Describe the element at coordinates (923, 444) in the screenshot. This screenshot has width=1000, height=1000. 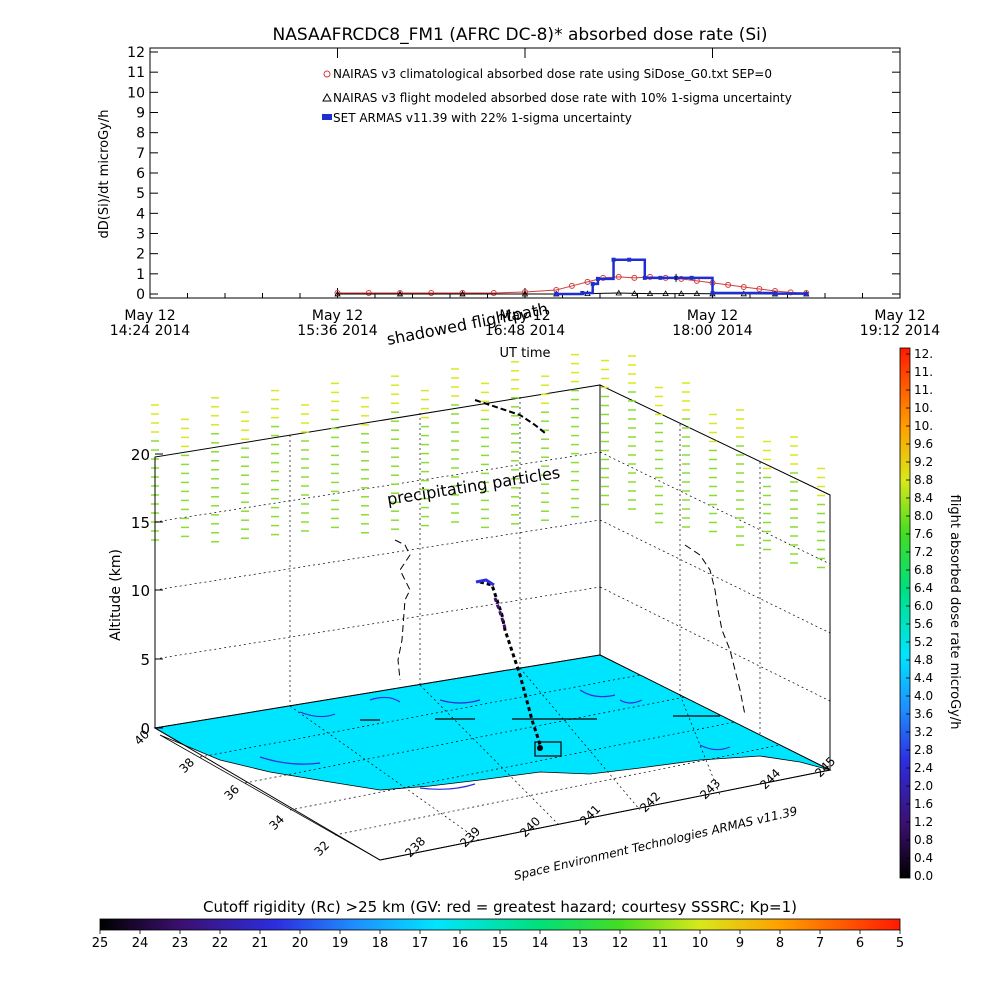
I see `colorbar-tick-label: 9.6` at that location.